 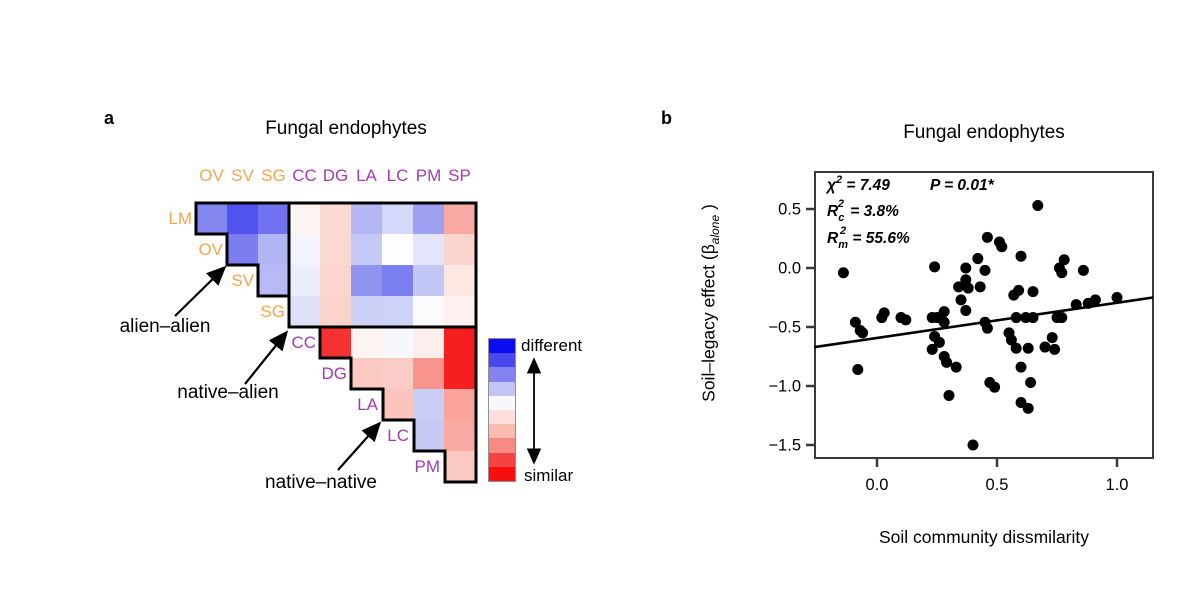 What do you see at coordinates (273, 280) in the screenshot?
I see `heatmap-cell-SV-SG` at bounding box center [273, 280].